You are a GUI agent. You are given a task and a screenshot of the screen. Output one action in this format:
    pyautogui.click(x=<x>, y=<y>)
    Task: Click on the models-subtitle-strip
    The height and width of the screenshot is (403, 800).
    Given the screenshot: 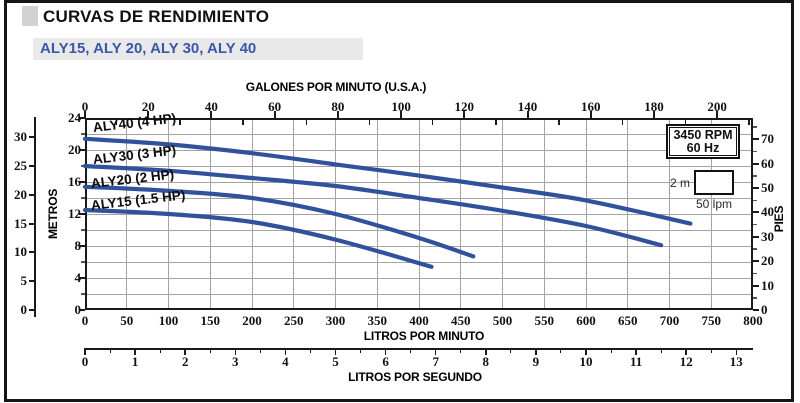 What is the action you would take?
    pyautogui.click(x=198, y=49)
    